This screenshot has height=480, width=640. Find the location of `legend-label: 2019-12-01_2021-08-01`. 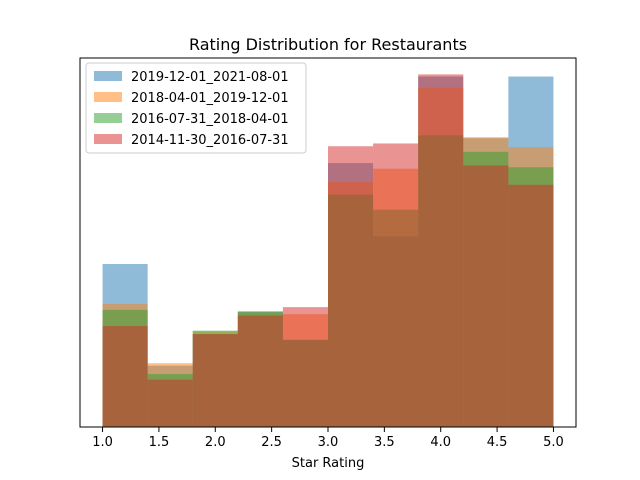

legend-label: 2019-12-01_2021-08-01 is located at coordinates (210, 77).